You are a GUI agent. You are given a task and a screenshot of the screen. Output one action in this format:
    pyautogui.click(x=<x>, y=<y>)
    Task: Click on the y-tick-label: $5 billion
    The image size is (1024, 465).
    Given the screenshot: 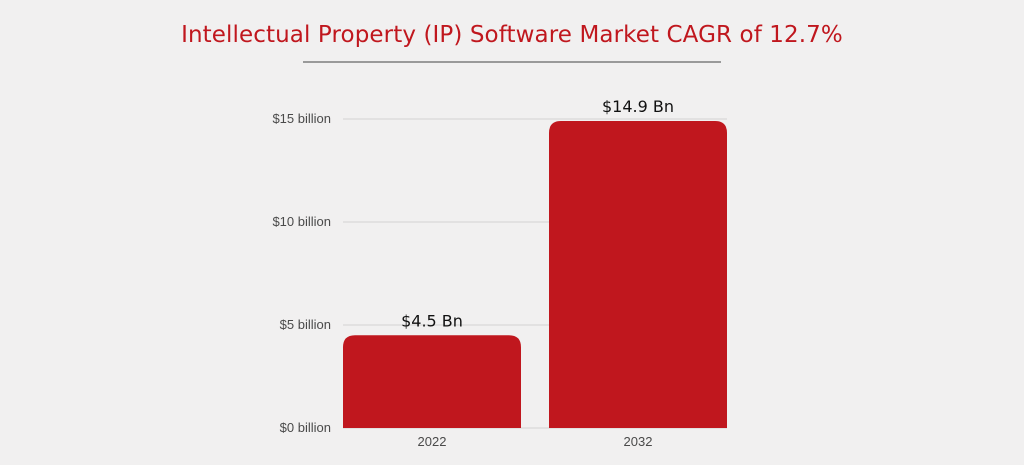 What is the action you would take?
    pyautogui.click(x=305, y=324)
    